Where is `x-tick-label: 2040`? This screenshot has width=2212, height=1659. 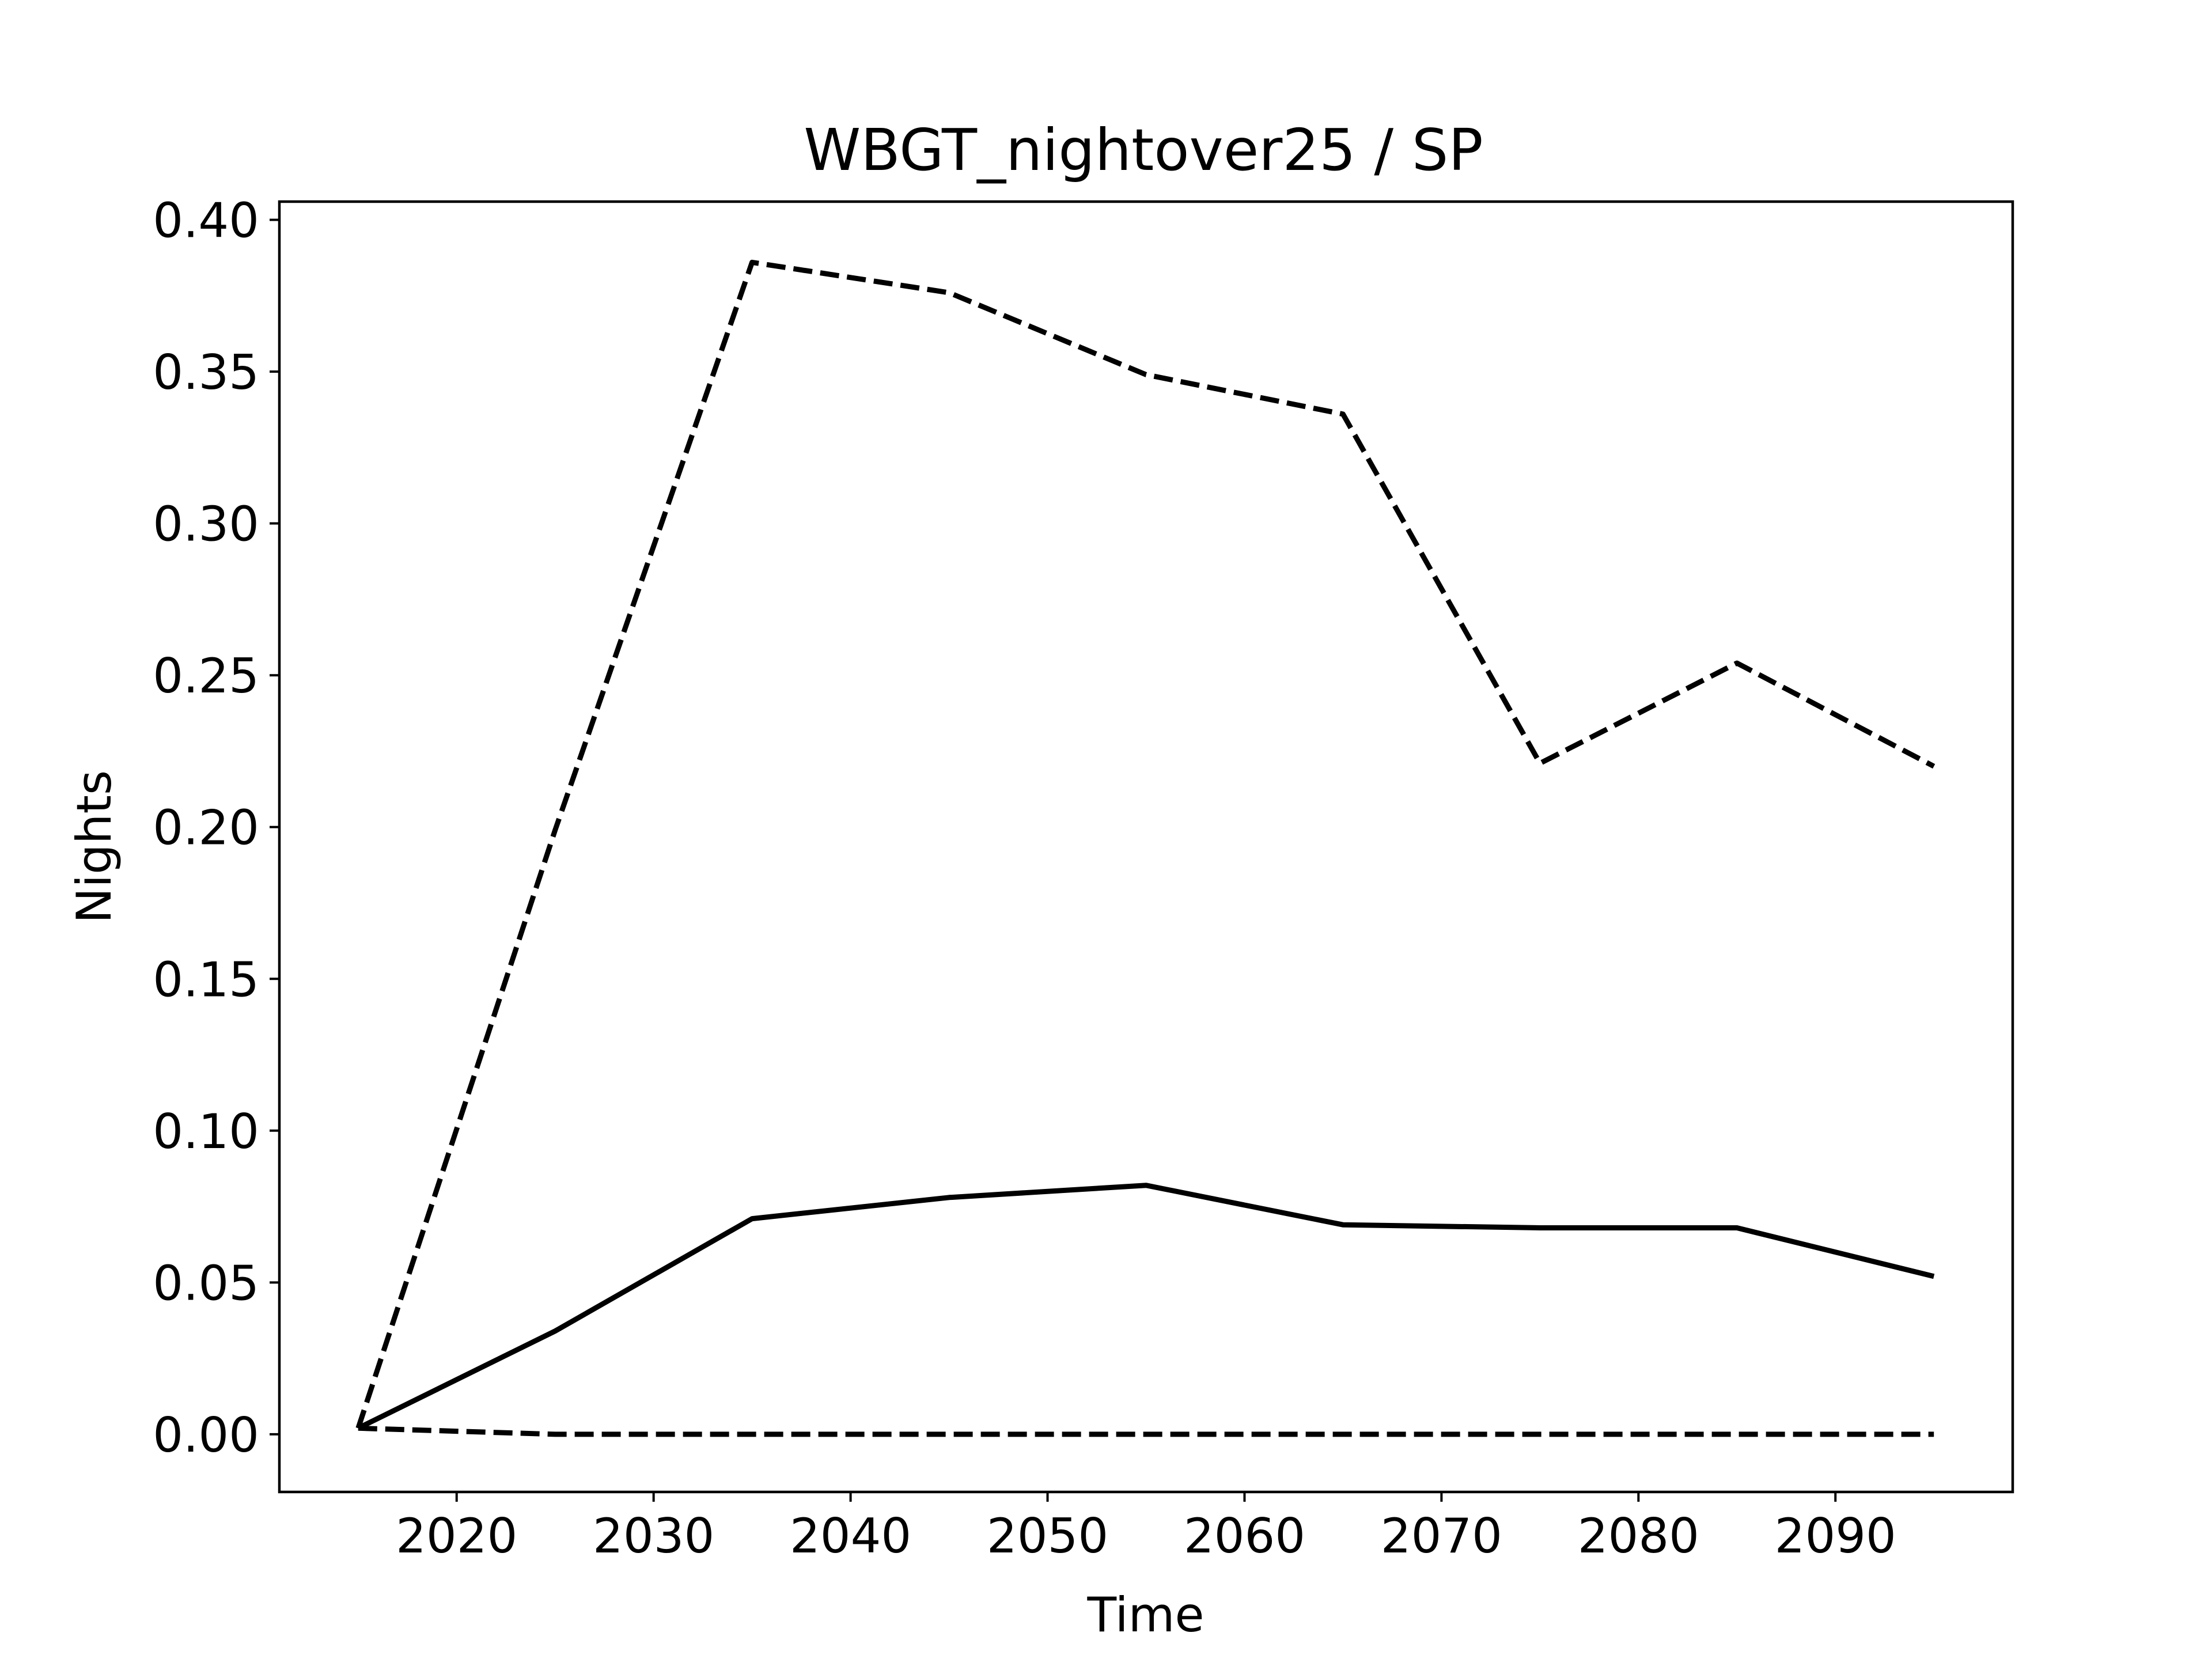
x-tick-label: 2040 is located at coordinates (850, 1536).